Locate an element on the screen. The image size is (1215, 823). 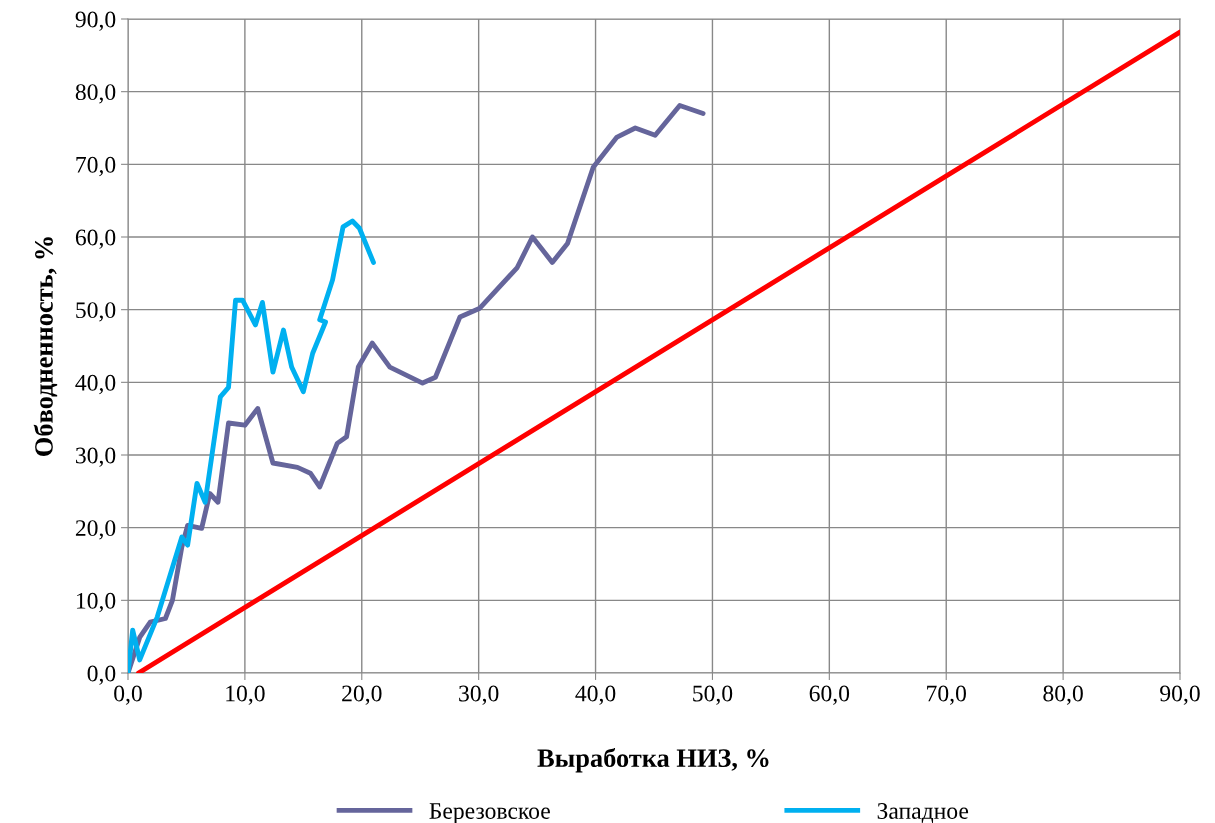
x-tick-label: 60,0 is located at coordinates (829, 695).